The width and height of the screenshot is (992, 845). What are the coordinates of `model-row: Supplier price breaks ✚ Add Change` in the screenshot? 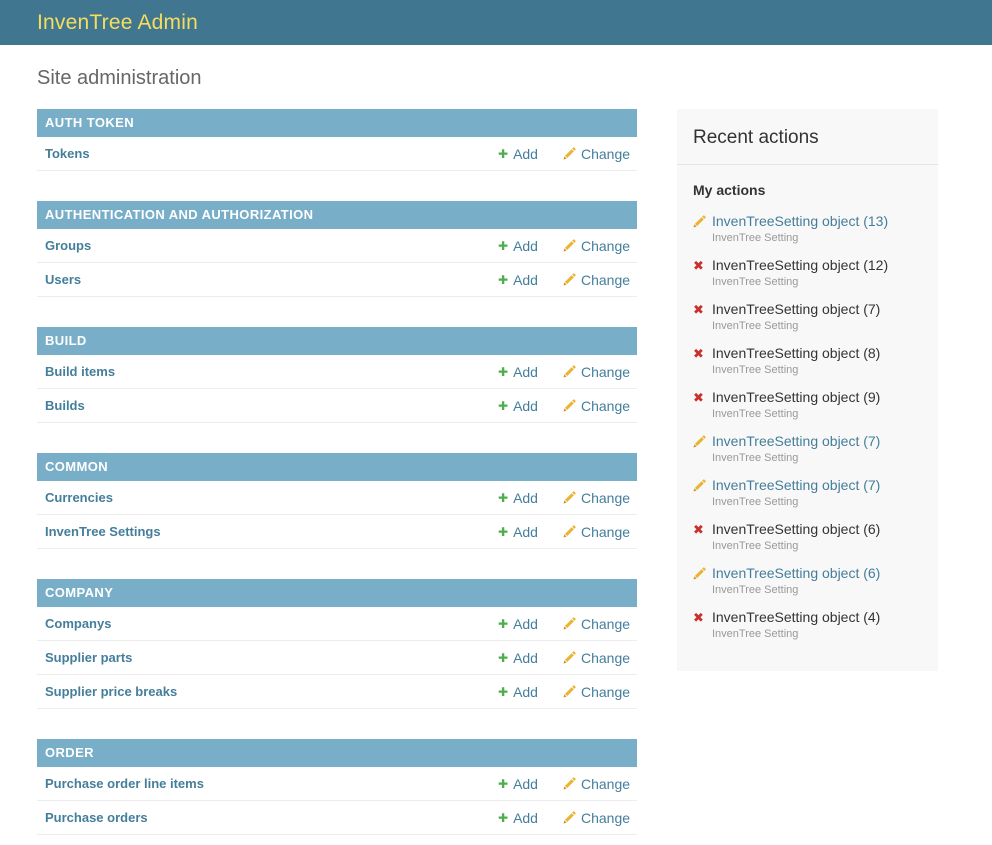 It's located at (337, 692).